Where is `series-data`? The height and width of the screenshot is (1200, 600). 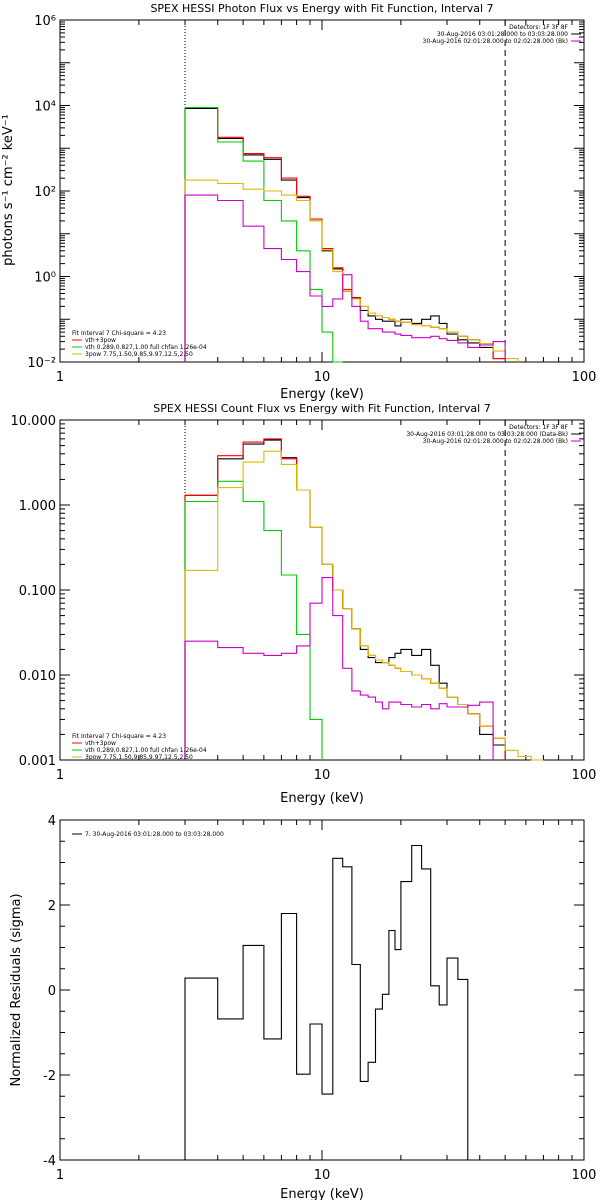
series-data is located at coordinates (345, 234).